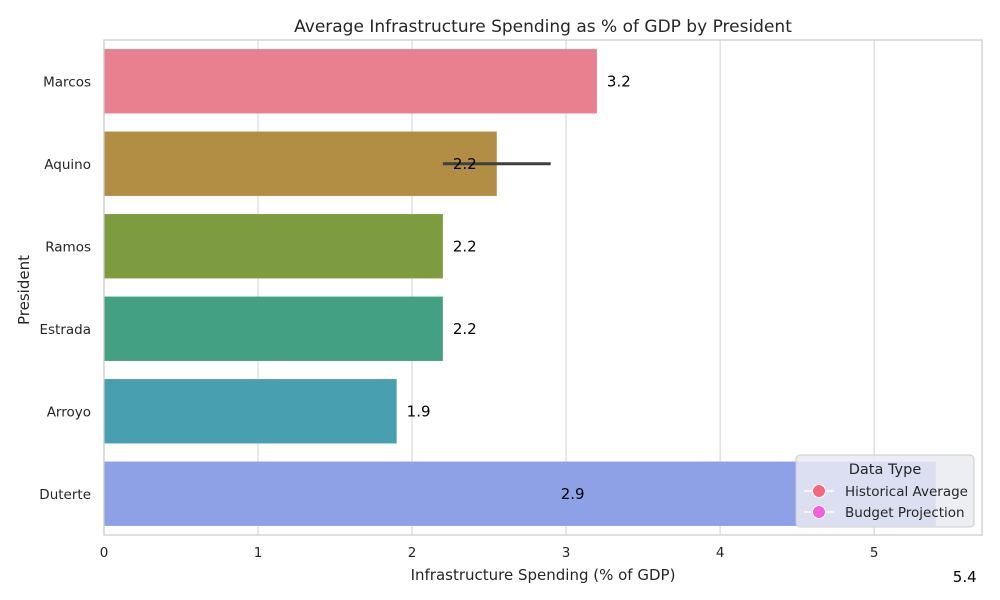 The height and width of the screenshot is (600, 1000). What do you see at coordinates (65, 495) in the screenshot?
I see `y-tick-label: Duterte` at bounding box center [65, 495].